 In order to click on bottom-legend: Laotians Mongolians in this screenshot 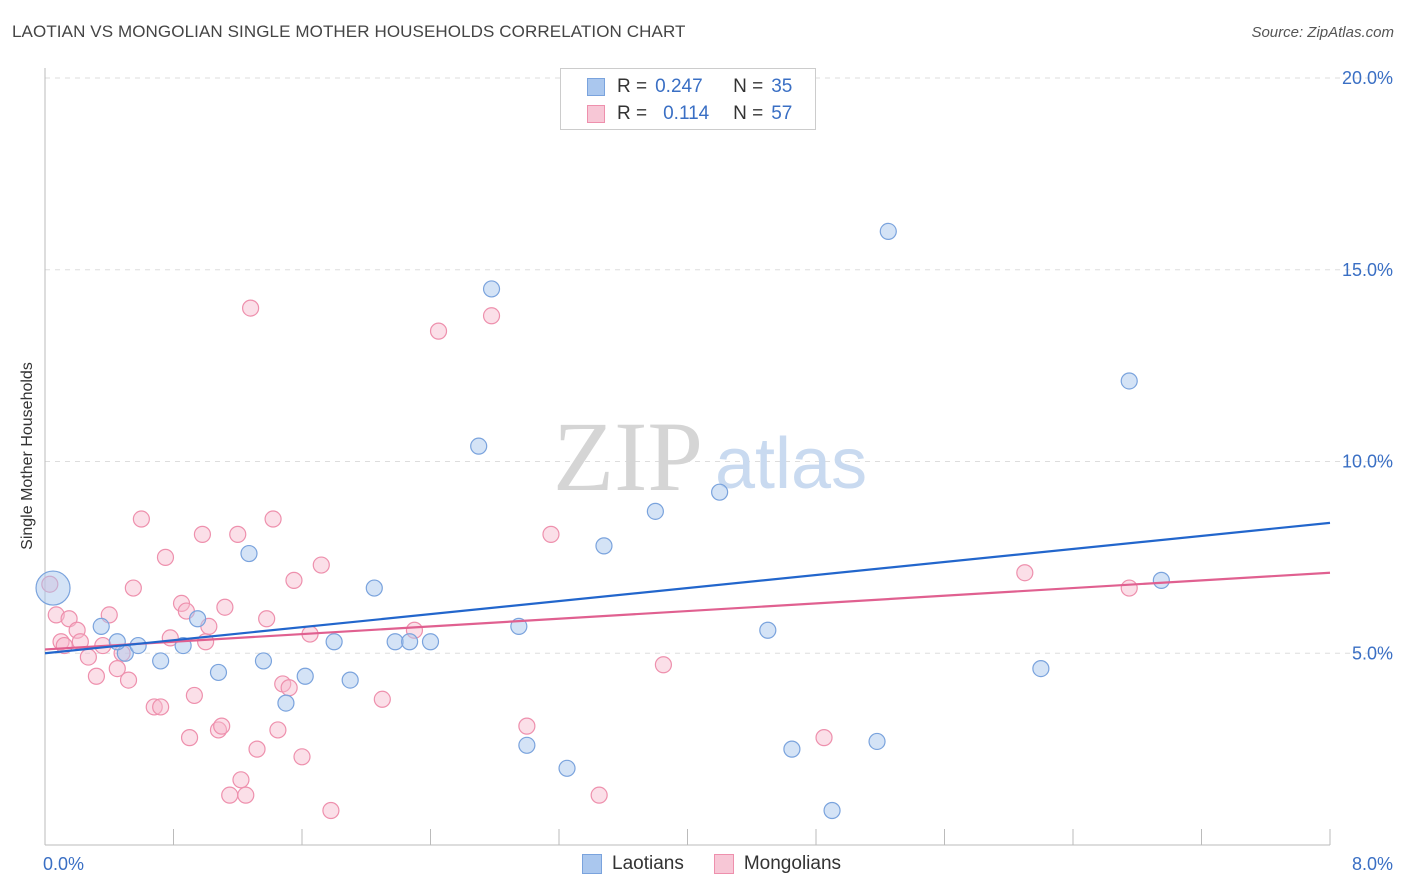, I will do `click(726, 864)`.